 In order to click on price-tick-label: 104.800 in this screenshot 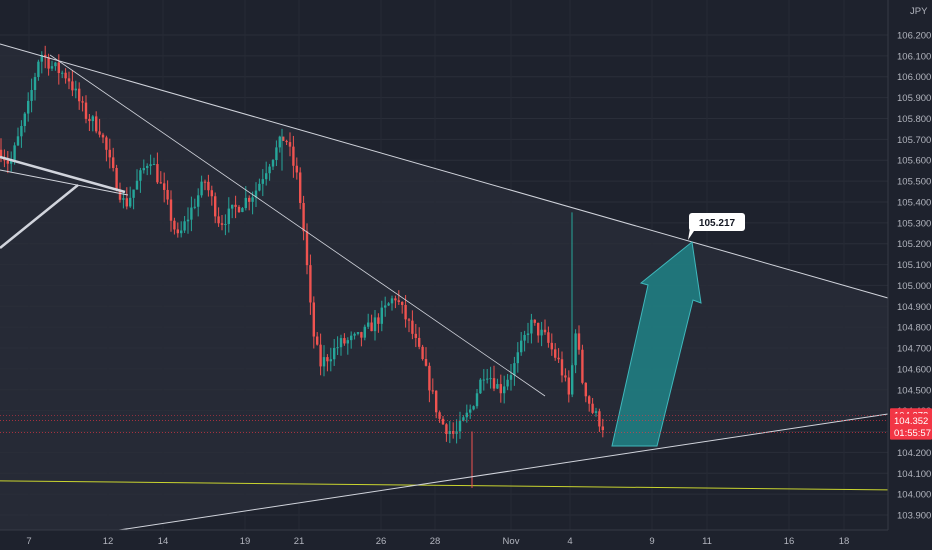, I will do `click(914, 328)`.